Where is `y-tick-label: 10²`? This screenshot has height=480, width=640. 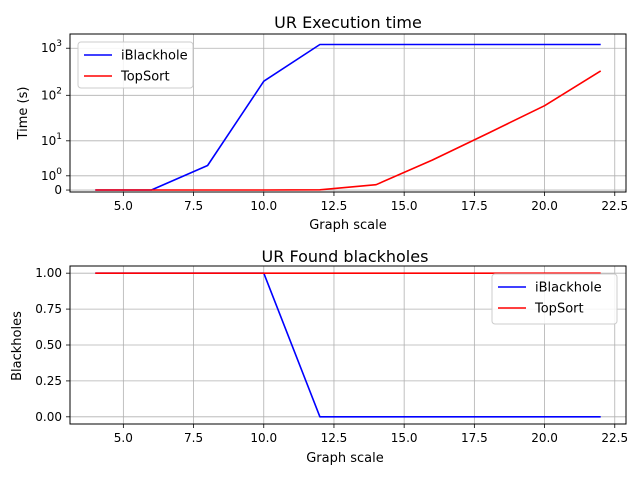 y-tick-label: 10² is located at coordinates (51, 94).